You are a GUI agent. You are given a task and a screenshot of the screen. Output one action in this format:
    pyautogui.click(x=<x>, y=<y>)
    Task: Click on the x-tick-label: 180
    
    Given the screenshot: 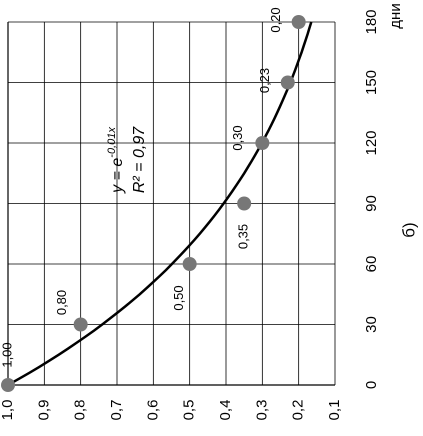 What is the action you would take?
    pyautogui.click(x=371, y=21)
    